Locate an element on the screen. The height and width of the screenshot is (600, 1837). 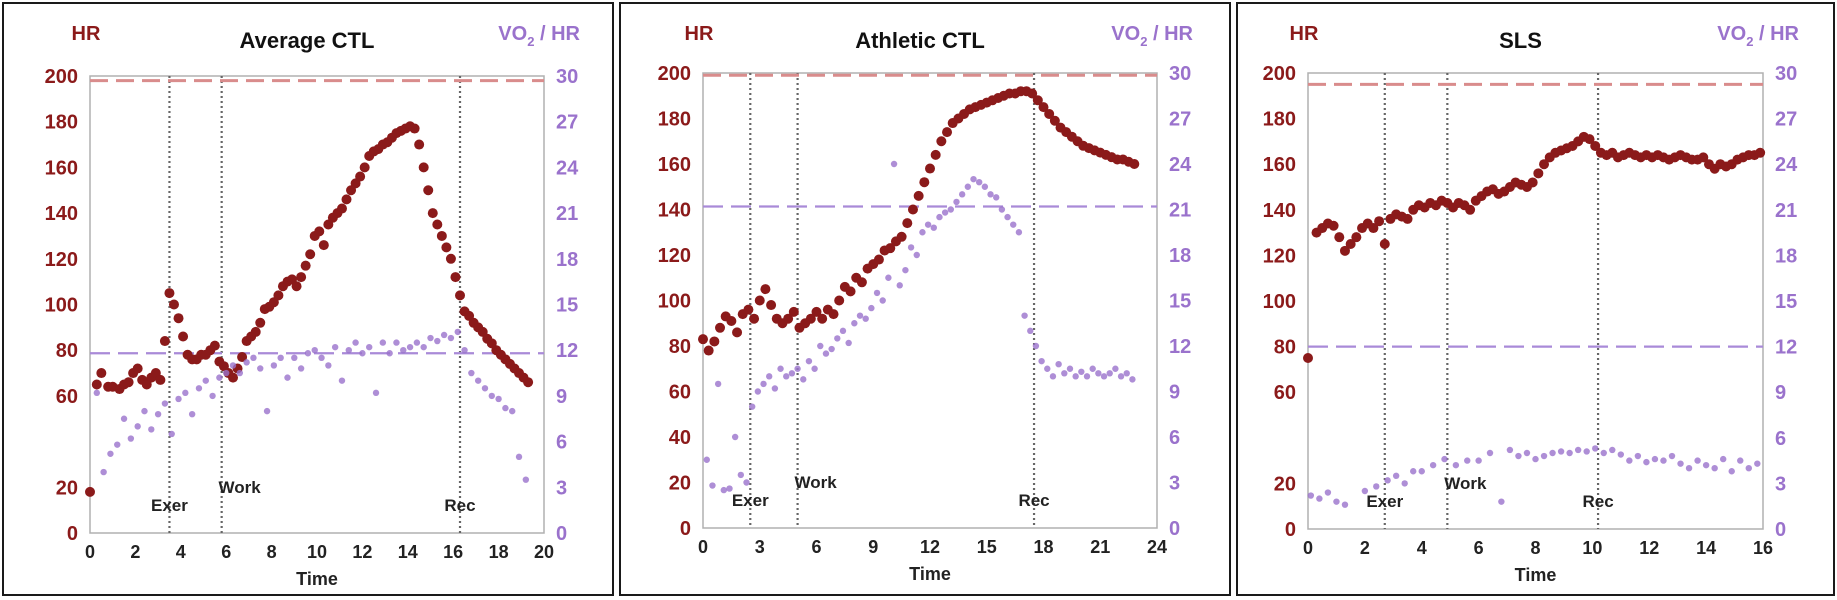
y-tick-right: 30 is located at coordinates (1180, 74).